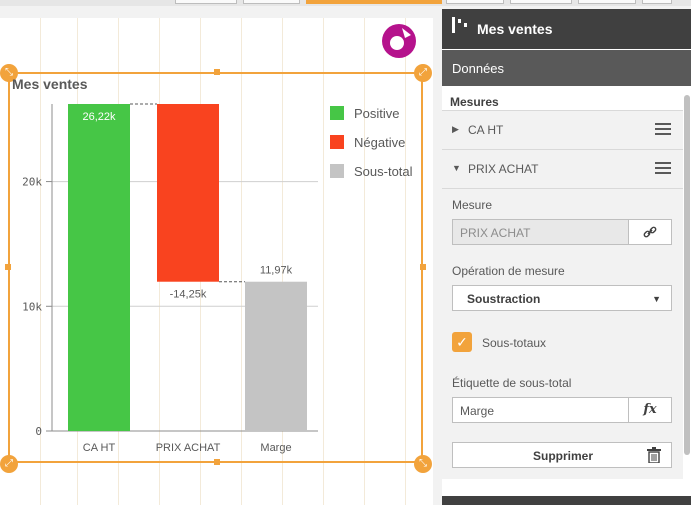 The height and width of the screenshot is (505, 691). I want to click on measure-item-prix-achat: ▼ PRIX ACHAT, so click(562, 169).